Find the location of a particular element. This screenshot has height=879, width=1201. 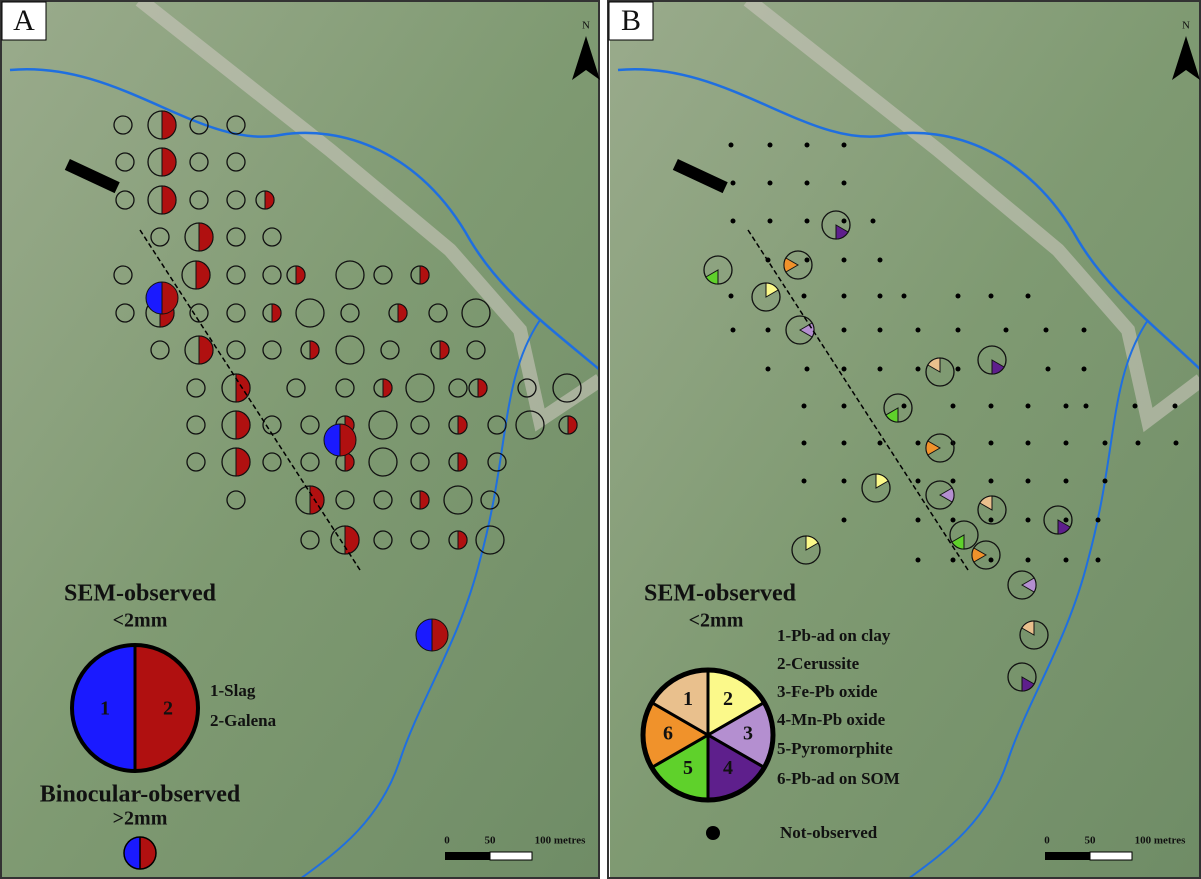

legend-item: 2-Cerussite is located at coordinates (818, 663).